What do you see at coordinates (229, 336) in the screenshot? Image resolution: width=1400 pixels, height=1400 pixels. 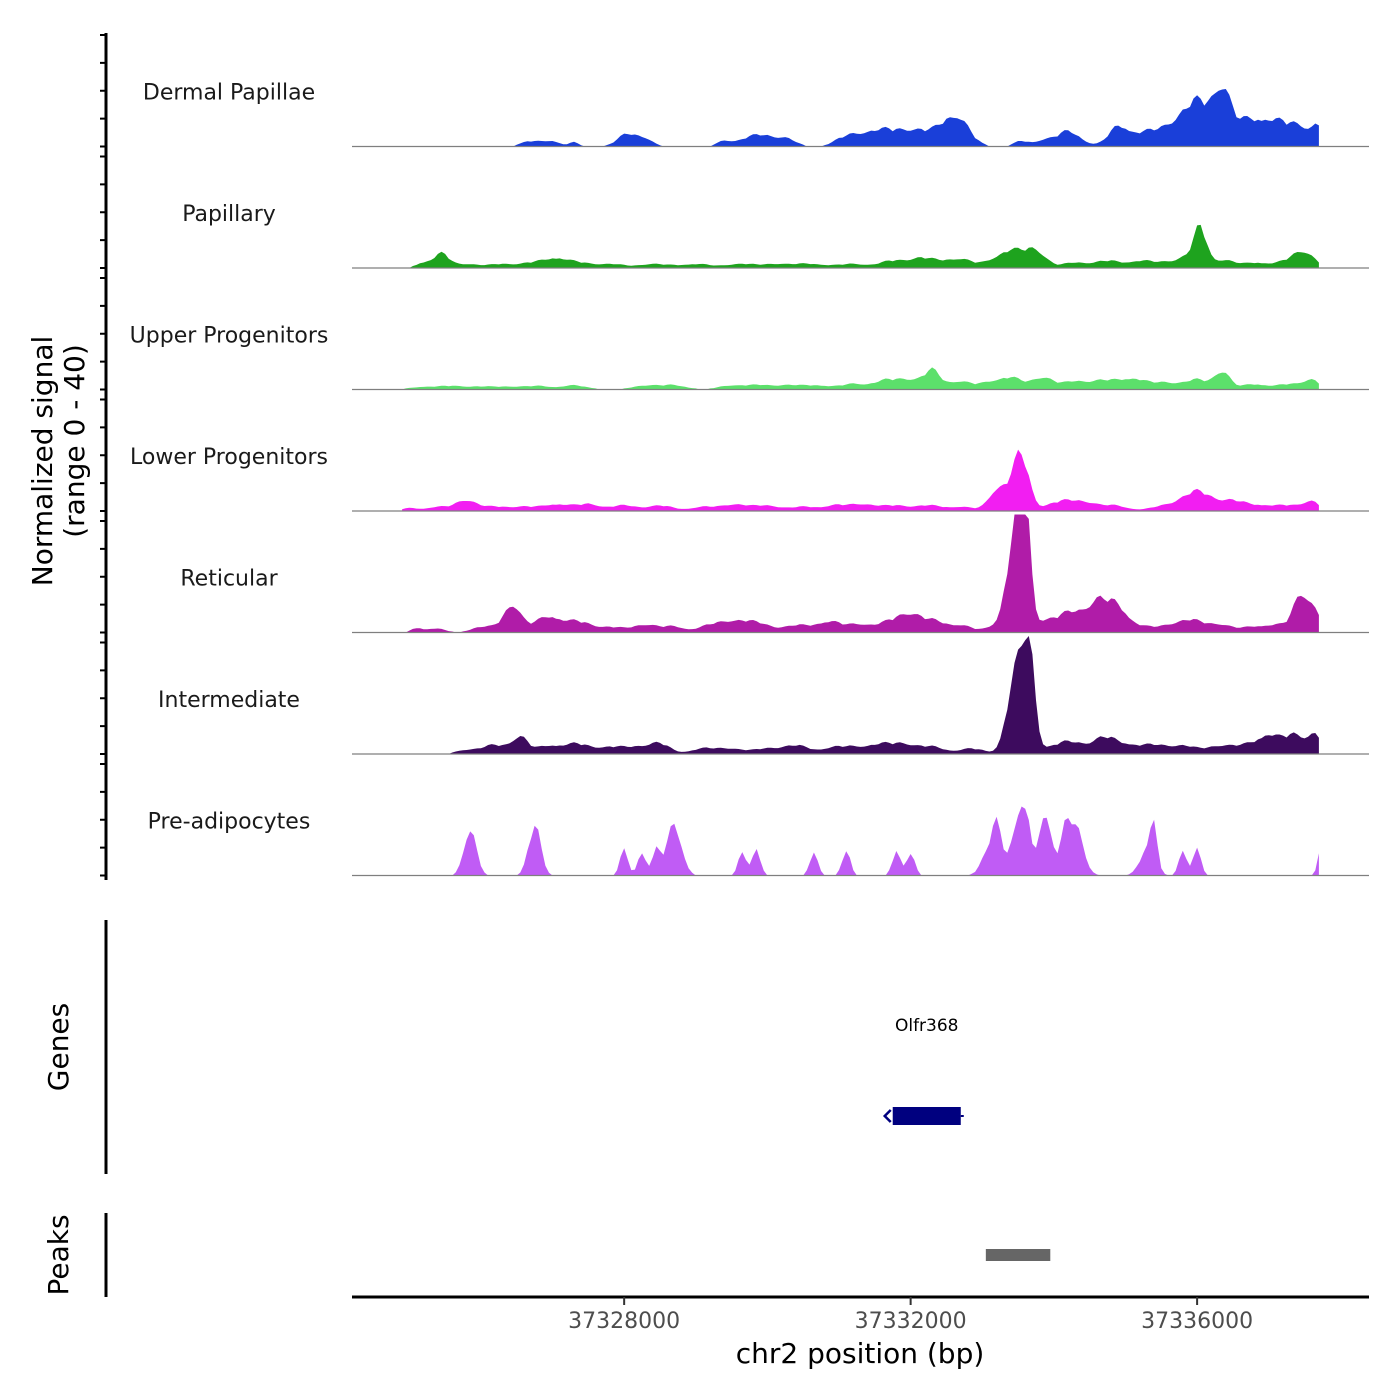 I see `track-label: Upper Progenitors` at bounding box center [229, 336].